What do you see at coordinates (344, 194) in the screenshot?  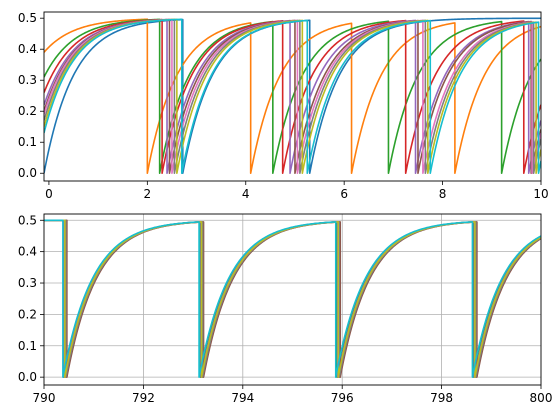 I see `x-tick-label: 6` at bounding box center [344, 194].